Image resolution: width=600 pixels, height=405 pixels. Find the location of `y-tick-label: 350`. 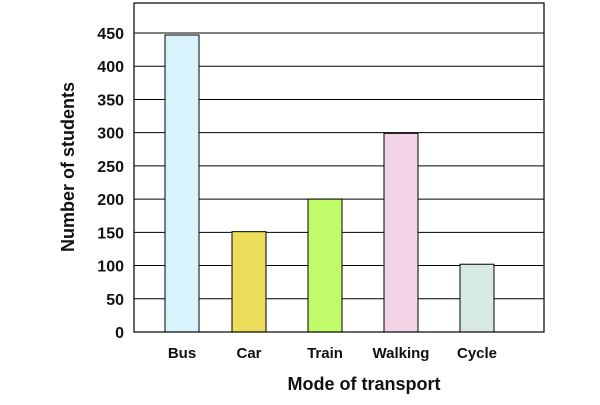

y-tick-label: 350 is located at coordinates (110, 100).